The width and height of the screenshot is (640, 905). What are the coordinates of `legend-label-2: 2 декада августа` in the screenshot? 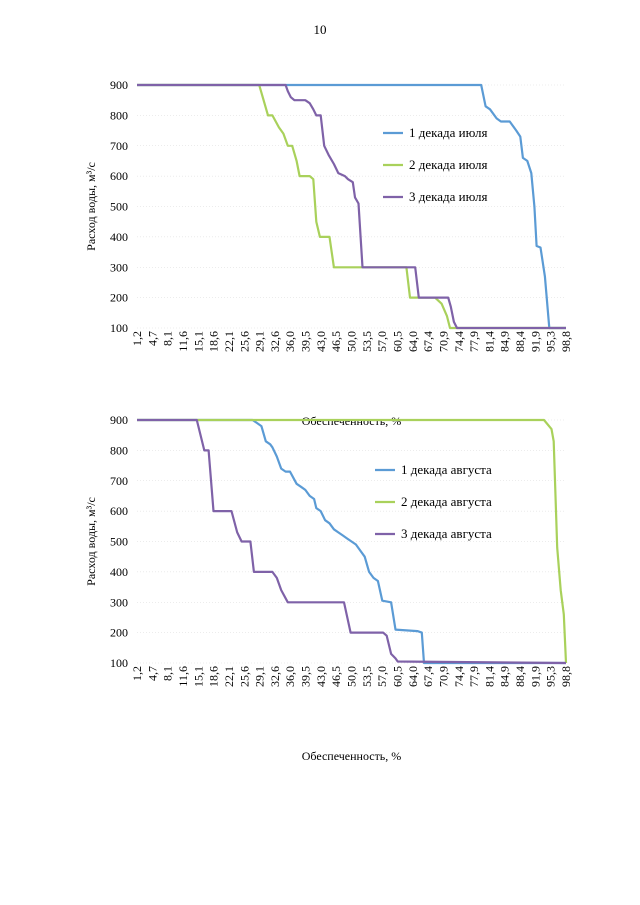 It's located at (446, 501).